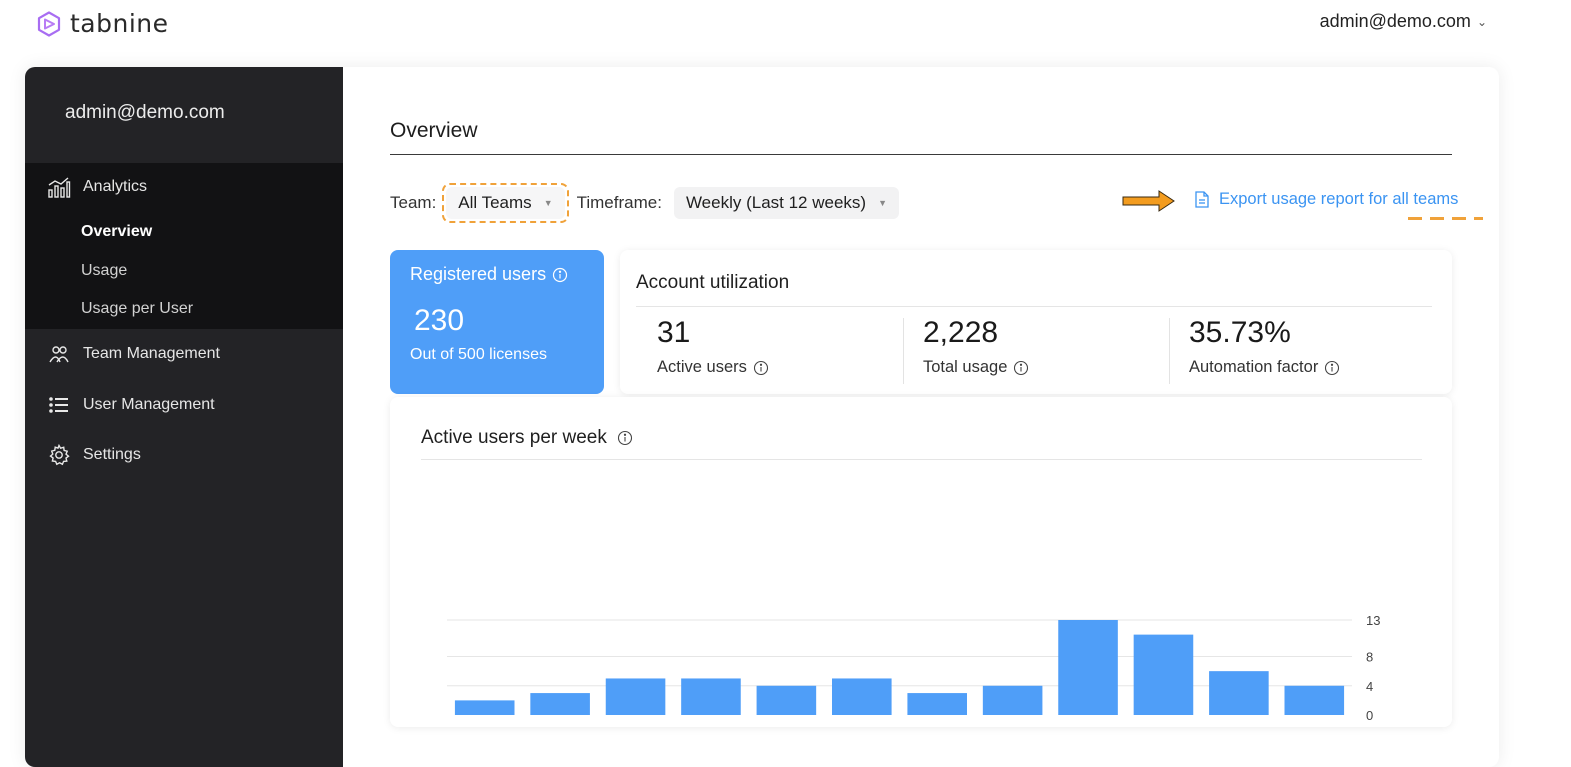  I want to click on metric-active-users: 31 Active users, so click(713, 349).